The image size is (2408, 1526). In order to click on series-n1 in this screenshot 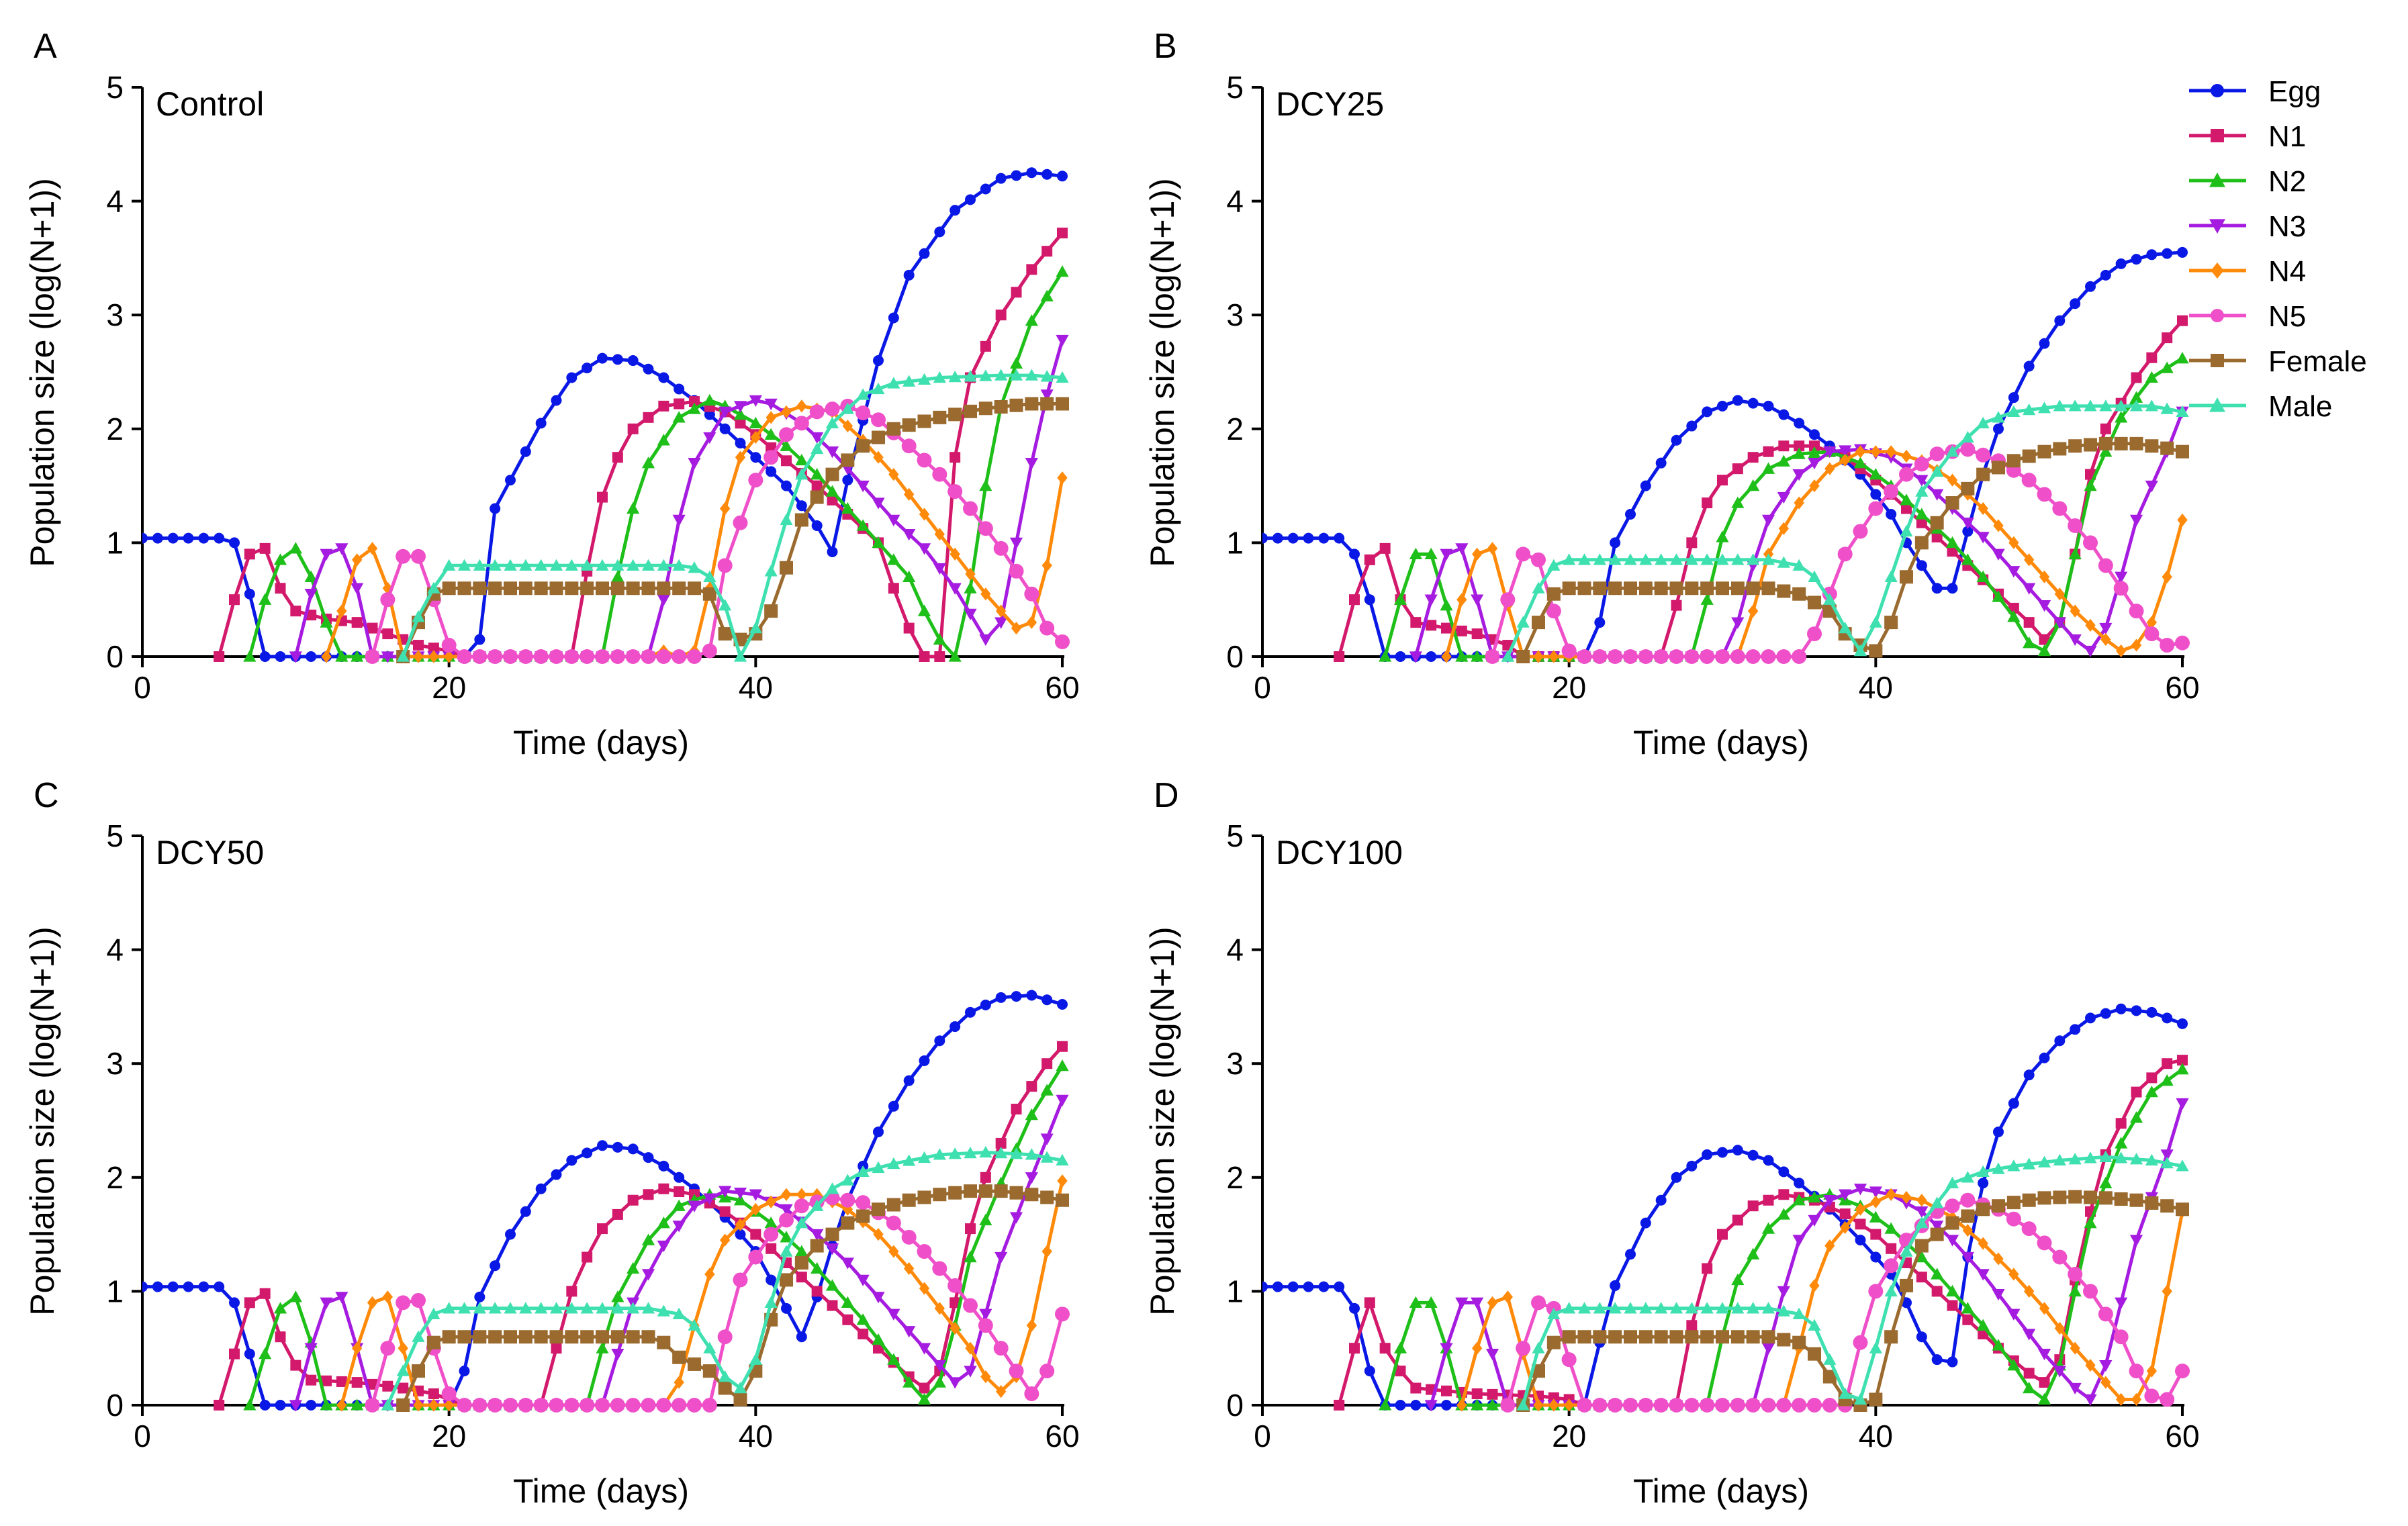, I will do `click(641, 1226)`.